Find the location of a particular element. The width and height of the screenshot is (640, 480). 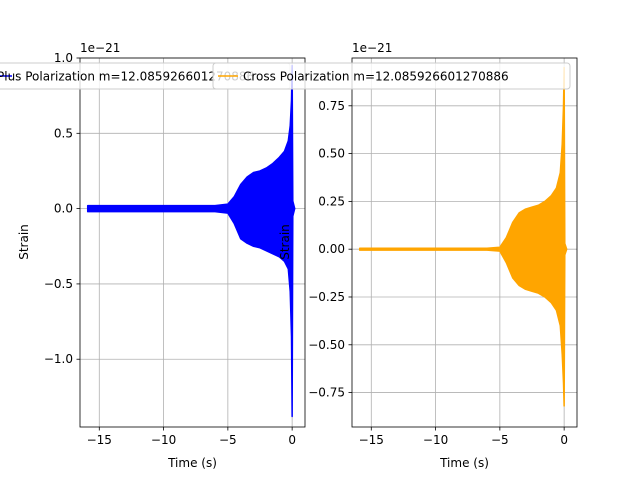

left-y-tick-label: −0.5 is located at coordinates (58, 284).